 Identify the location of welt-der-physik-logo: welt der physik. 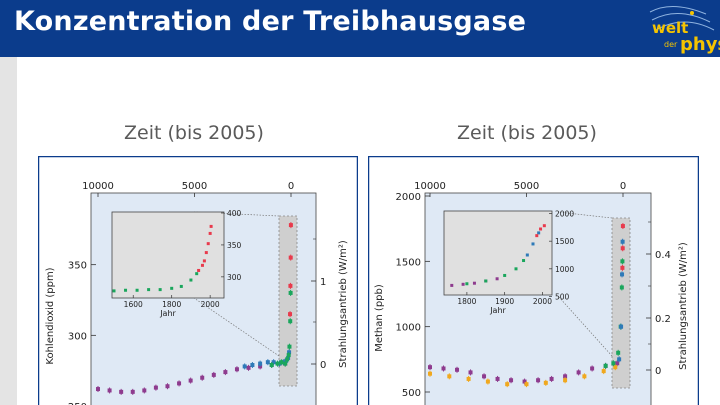
(684, 30).